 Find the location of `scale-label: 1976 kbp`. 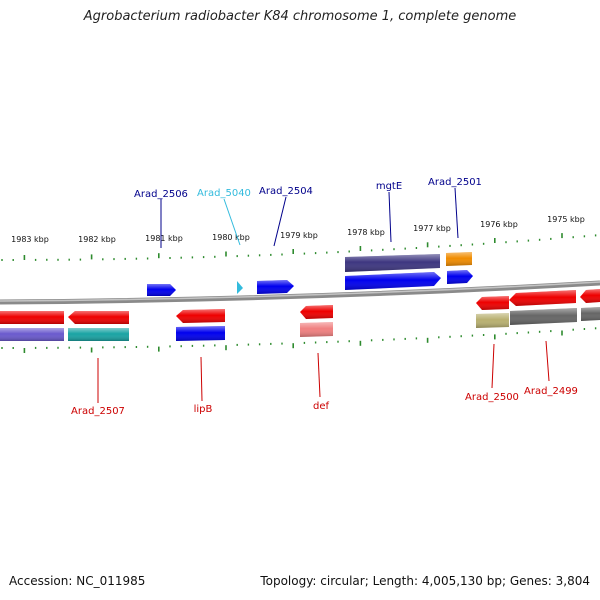

scale-label: 1976 kbp is located at coordinates (499, 224).